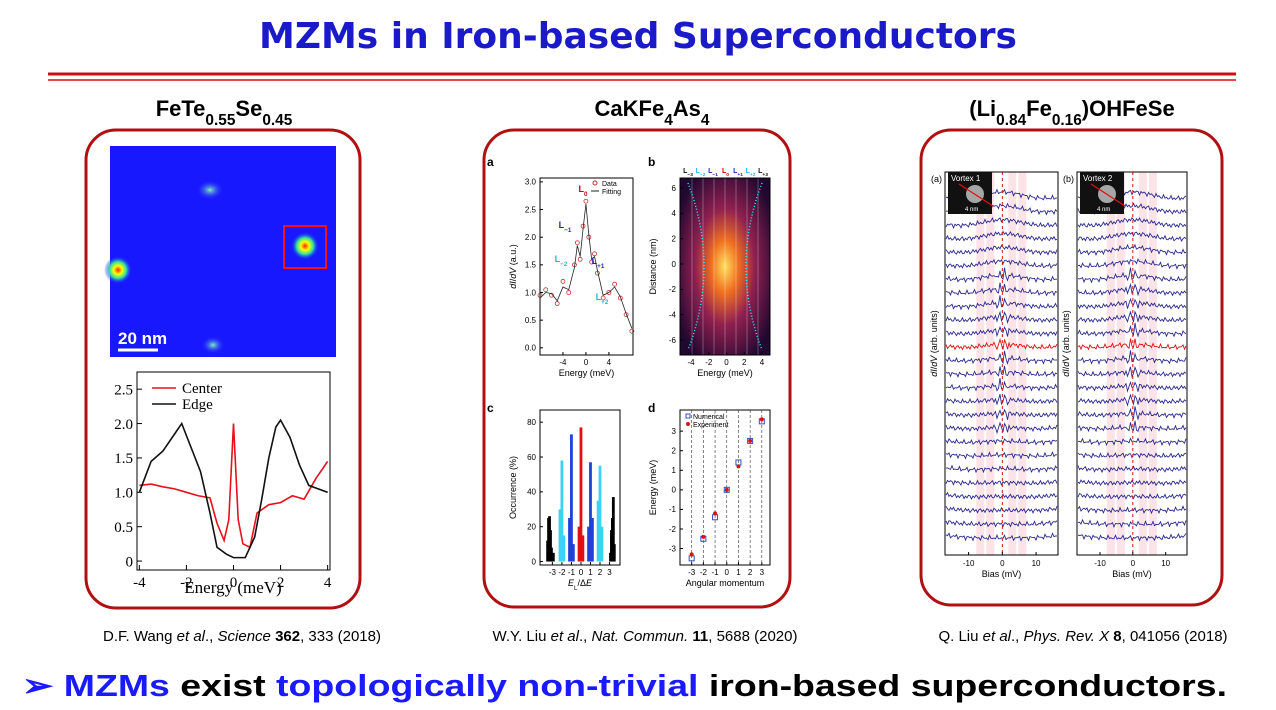 This screenshot has width=1276, height=710. I want to click on x-tick-label: 1, so click(590, 572).